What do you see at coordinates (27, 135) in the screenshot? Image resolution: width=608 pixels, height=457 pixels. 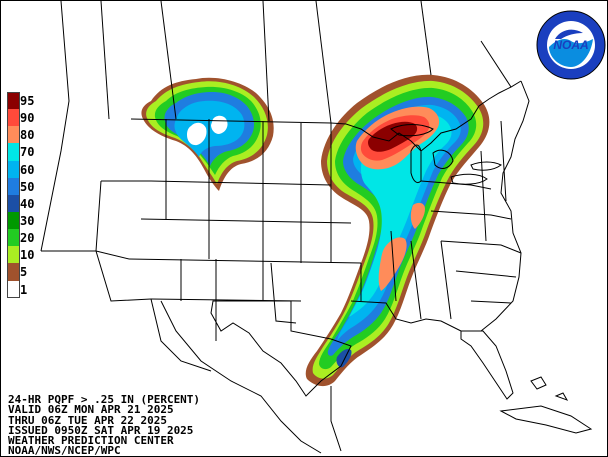 I see `legend-label: 80` at bounding box center [27, 135].